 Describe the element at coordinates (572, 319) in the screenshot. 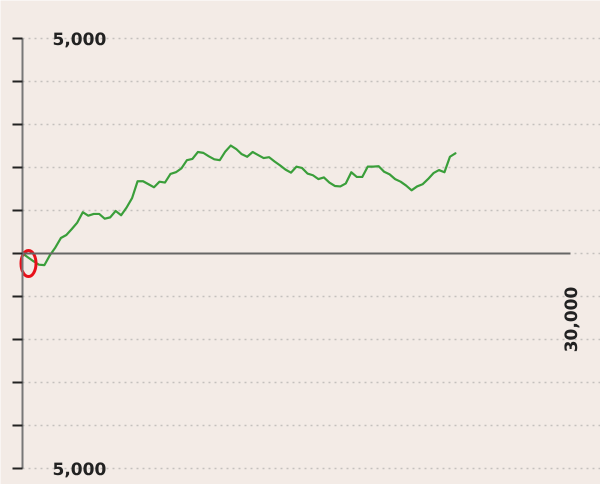

I see `x-tick-label: 30,000` at that location.